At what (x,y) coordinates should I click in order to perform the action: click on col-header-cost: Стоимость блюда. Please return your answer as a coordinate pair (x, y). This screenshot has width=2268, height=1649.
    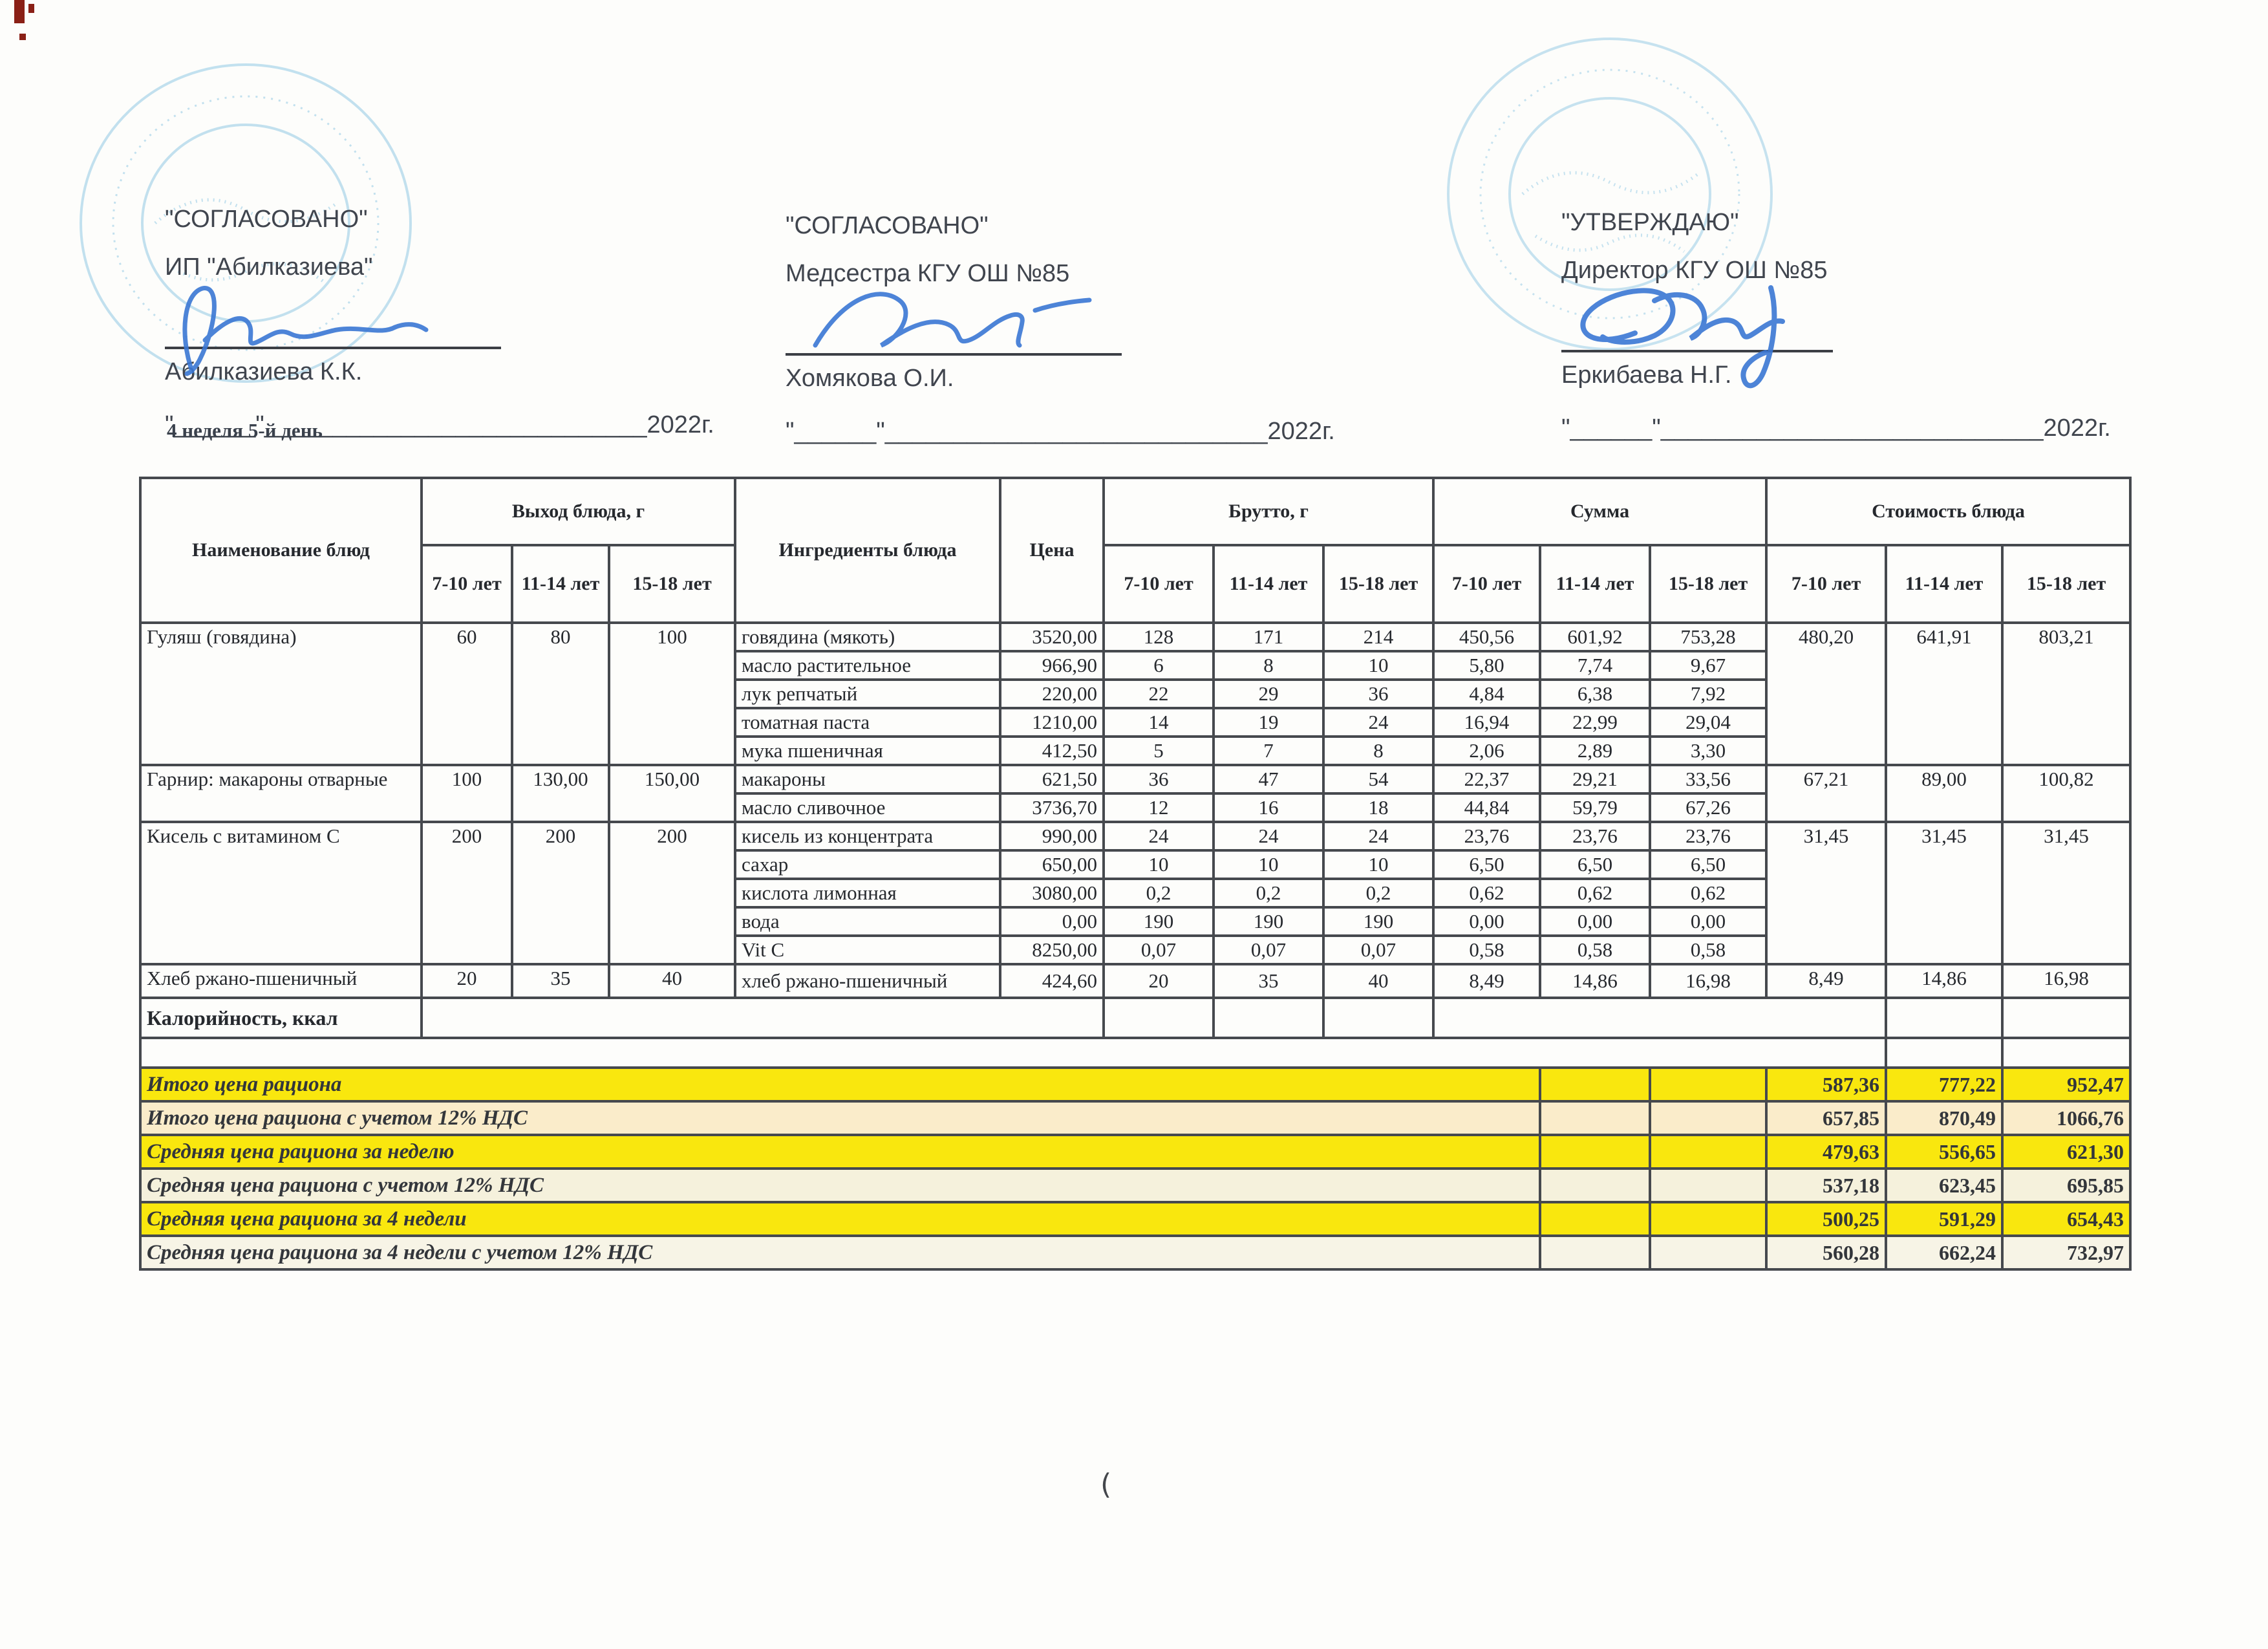
    Looking at the image, I should click on (1949, 511).